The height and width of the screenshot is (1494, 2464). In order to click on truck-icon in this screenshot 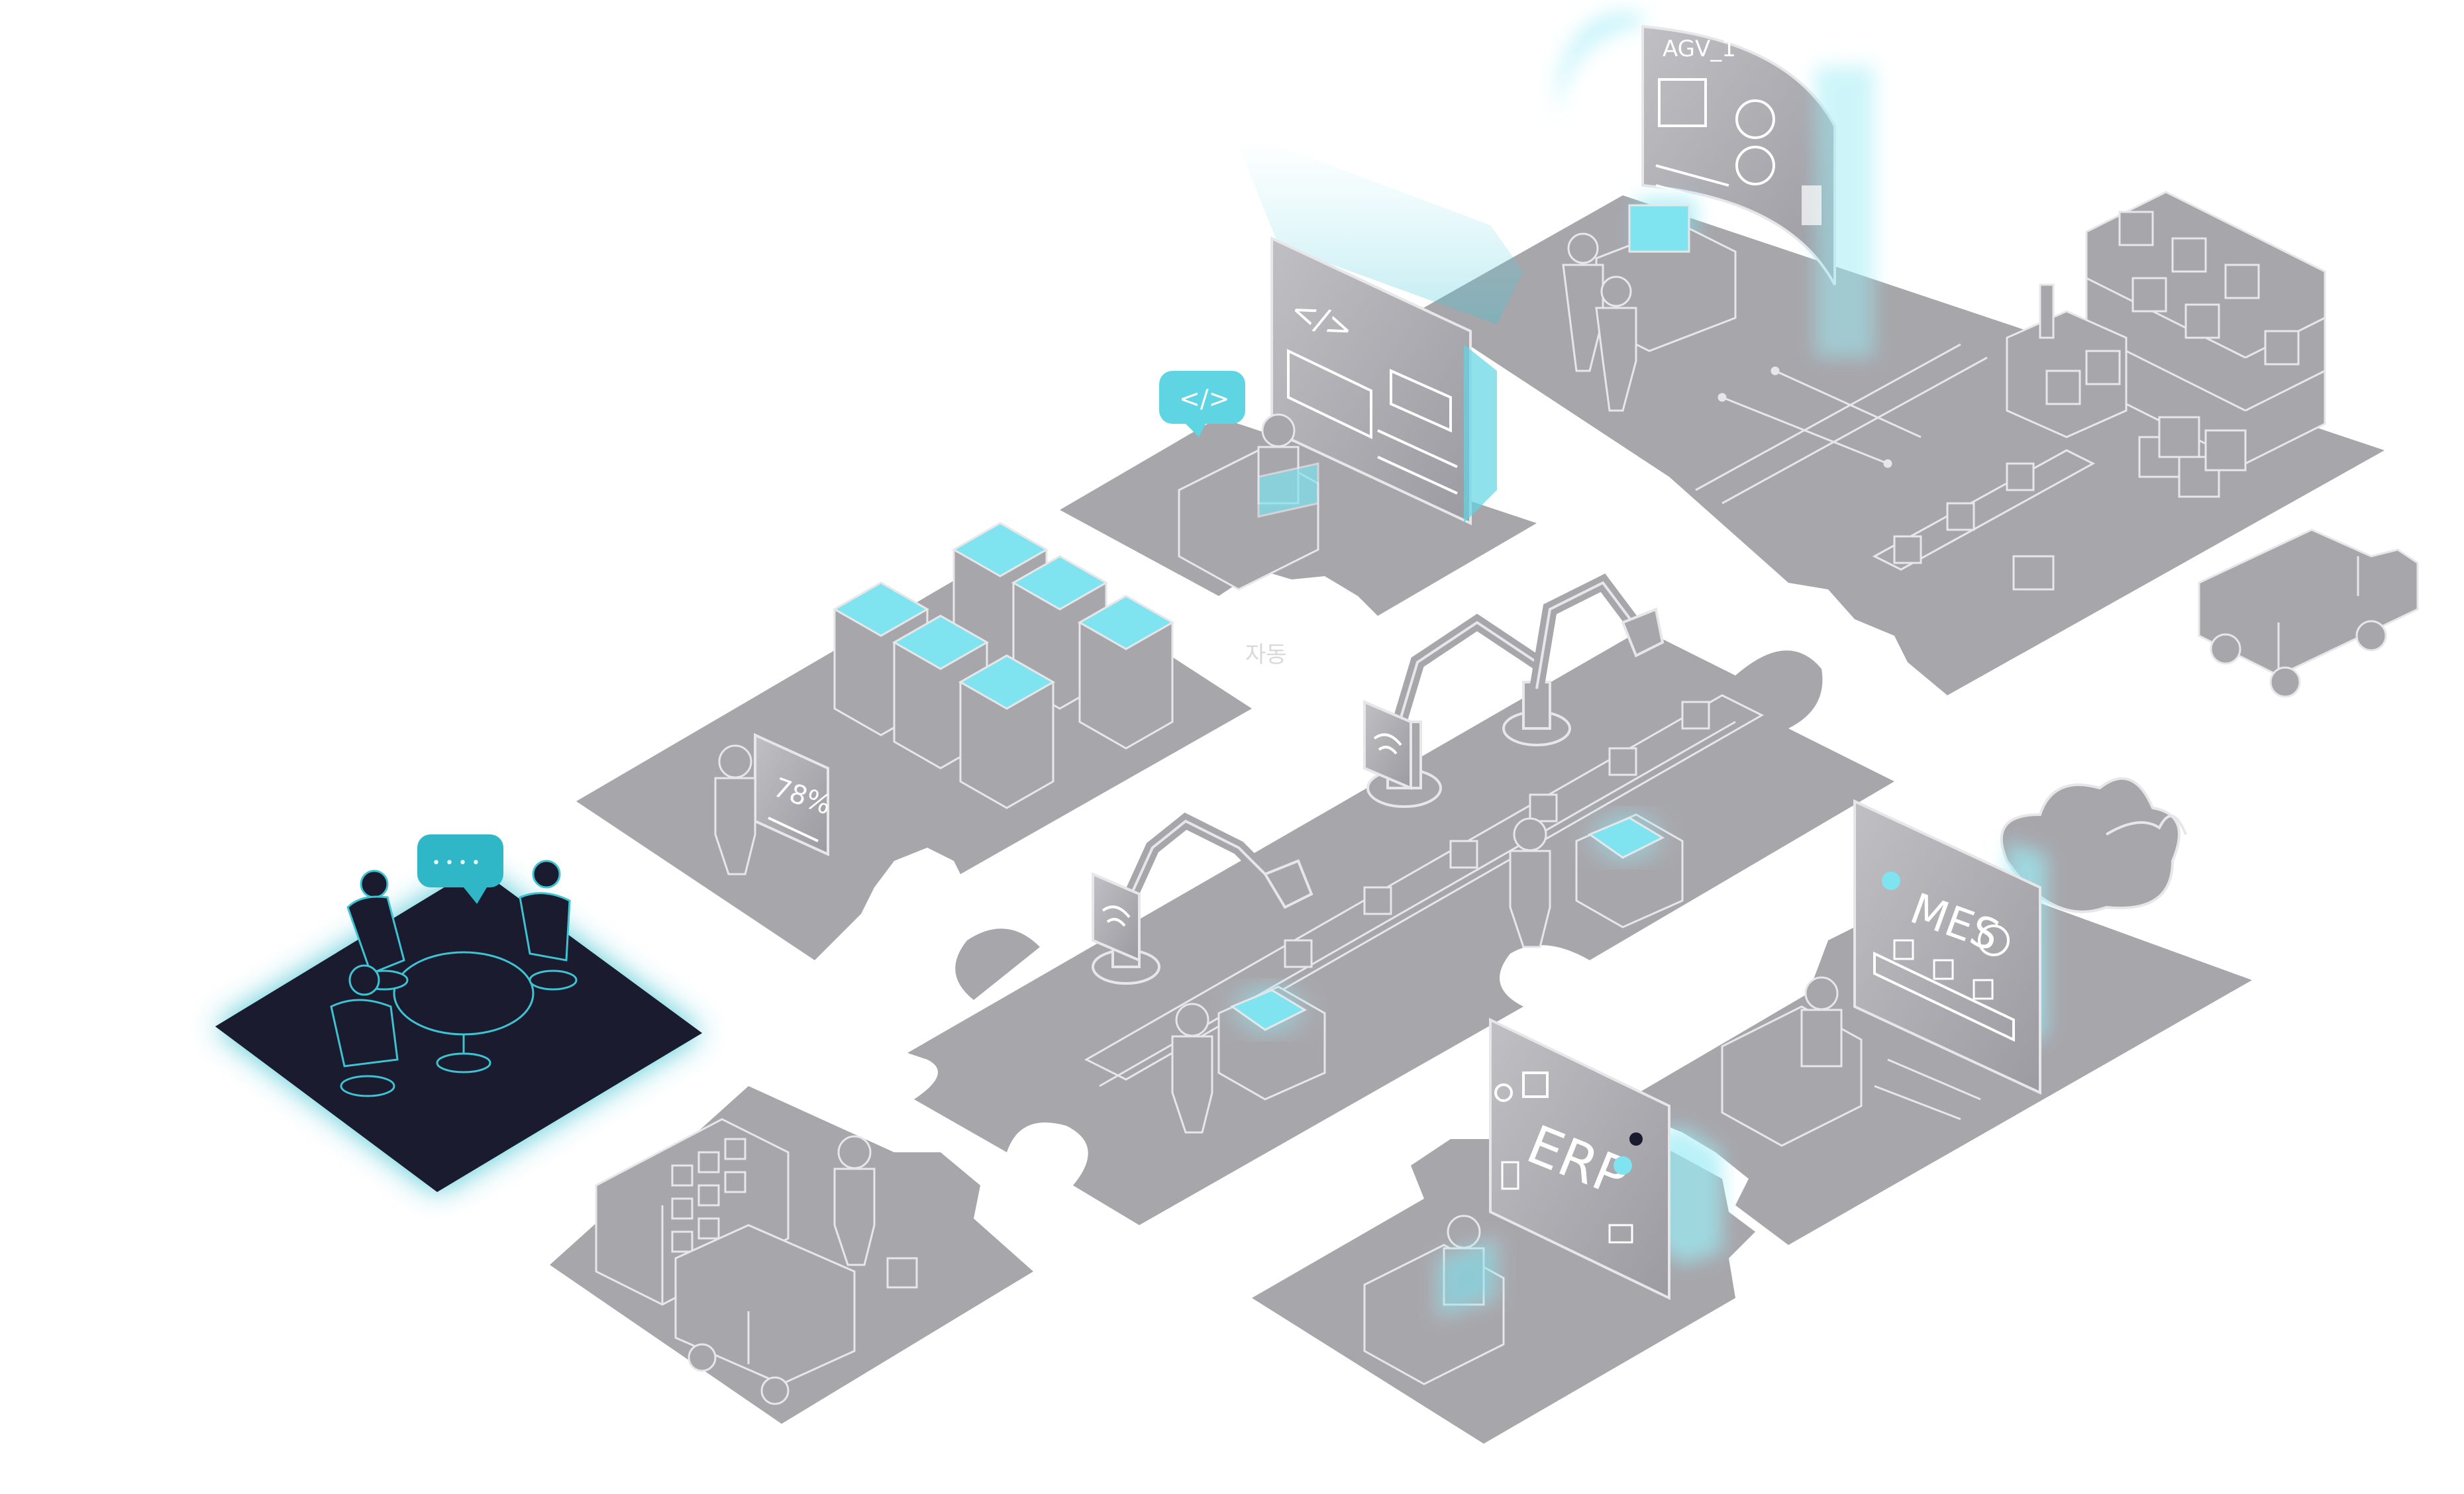, I will do `click(2309, 613)`.